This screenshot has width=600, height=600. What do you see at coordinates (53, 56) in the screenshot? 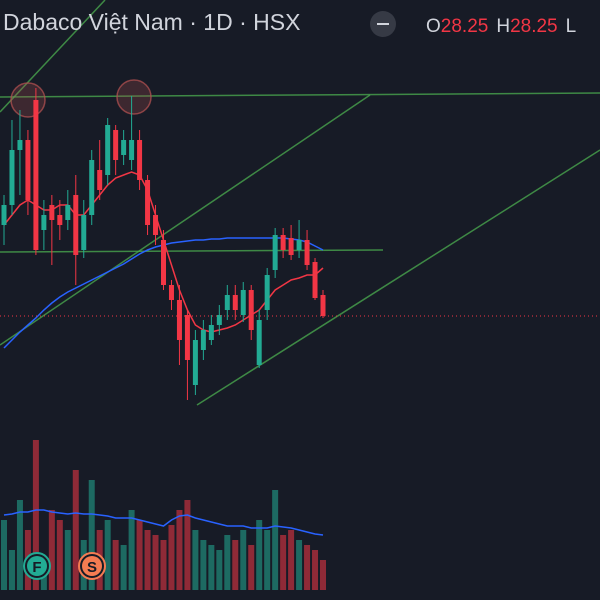
I see `trend-line` at bounding box center [53, 56].